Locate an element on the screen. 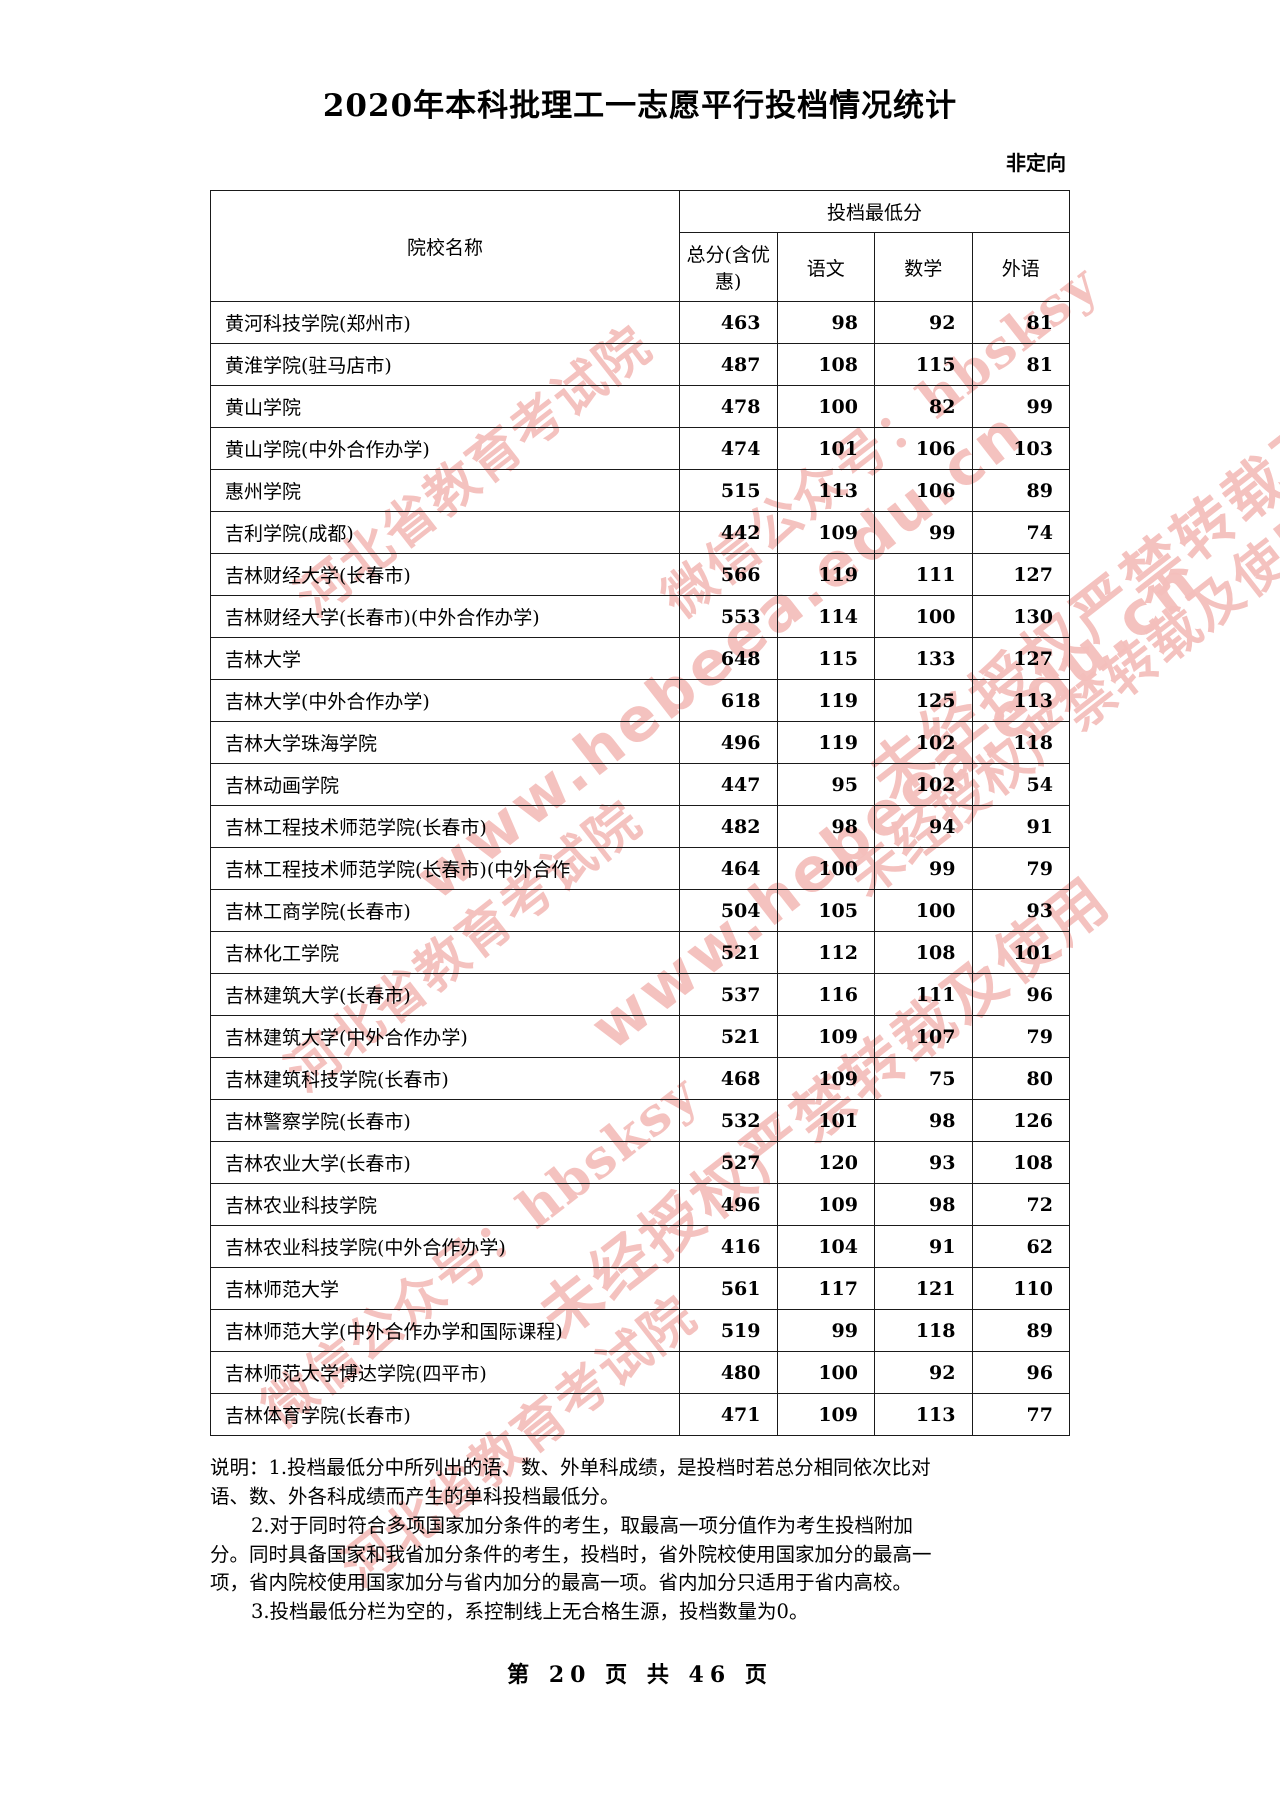 This screenshot has height=1810, width=1280. table-row: 吉林农业科技学院(中外合作办学) 416 104 91 62 is located at coordinates (640, 1246).